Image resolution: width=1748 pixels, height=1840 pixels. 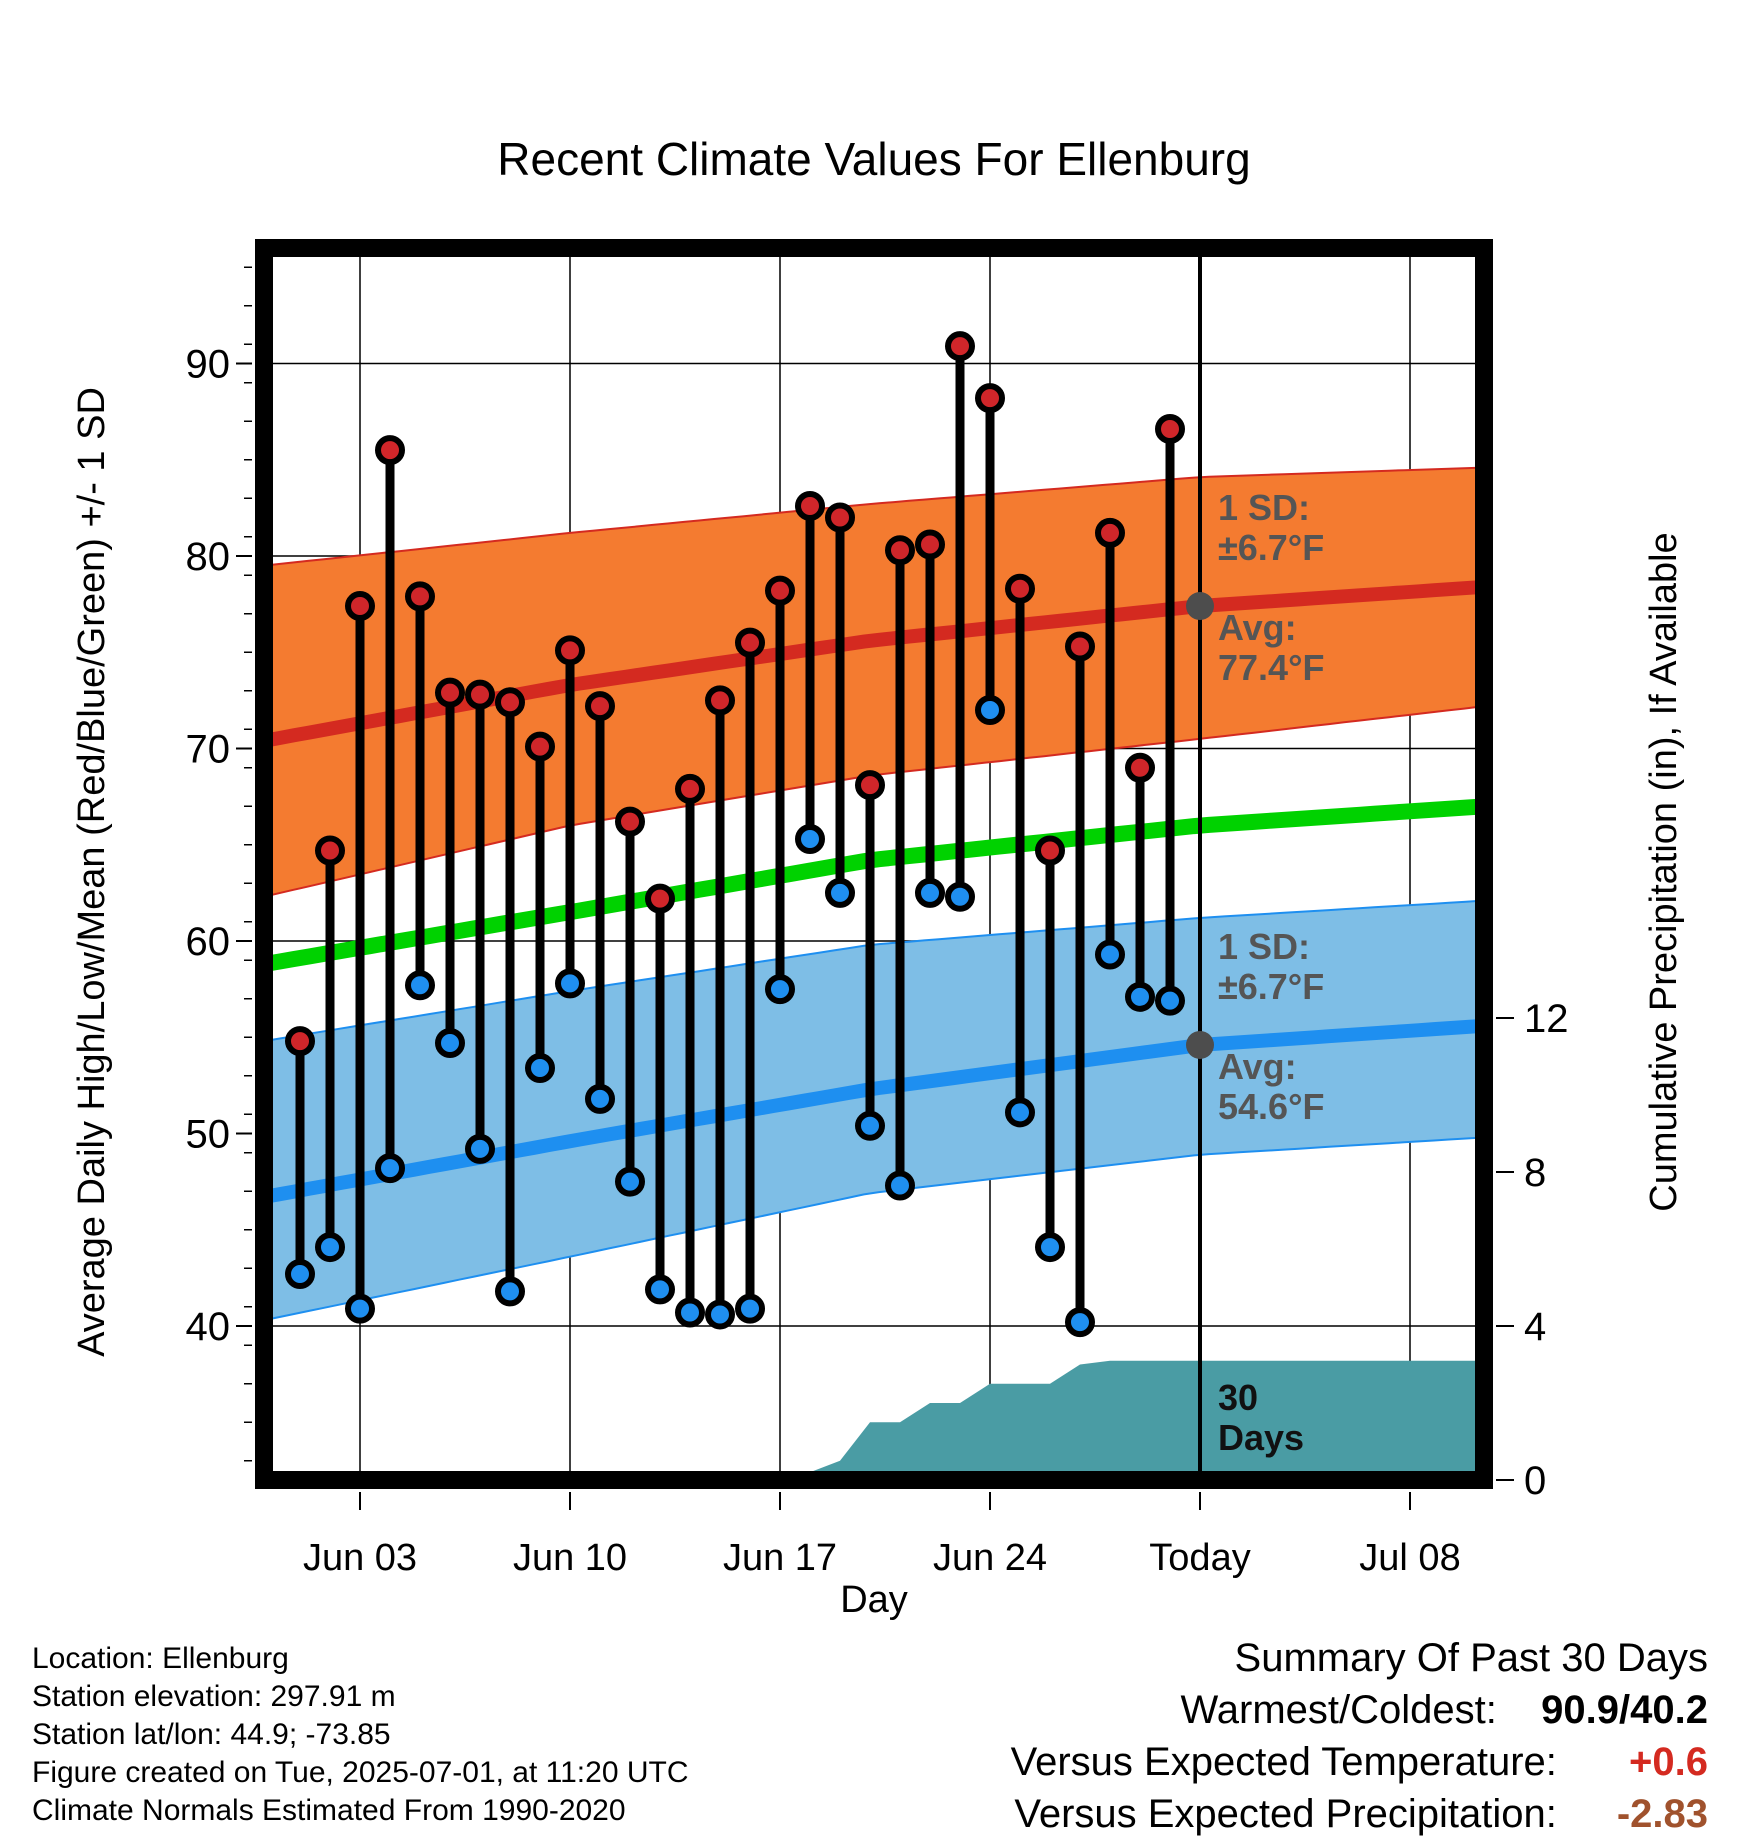 What do you see at coordinates (873, 159) in the screenshot?
I see `chart-title: Recent Climate Values For Ellenburg` at bounding box center [873, 159].